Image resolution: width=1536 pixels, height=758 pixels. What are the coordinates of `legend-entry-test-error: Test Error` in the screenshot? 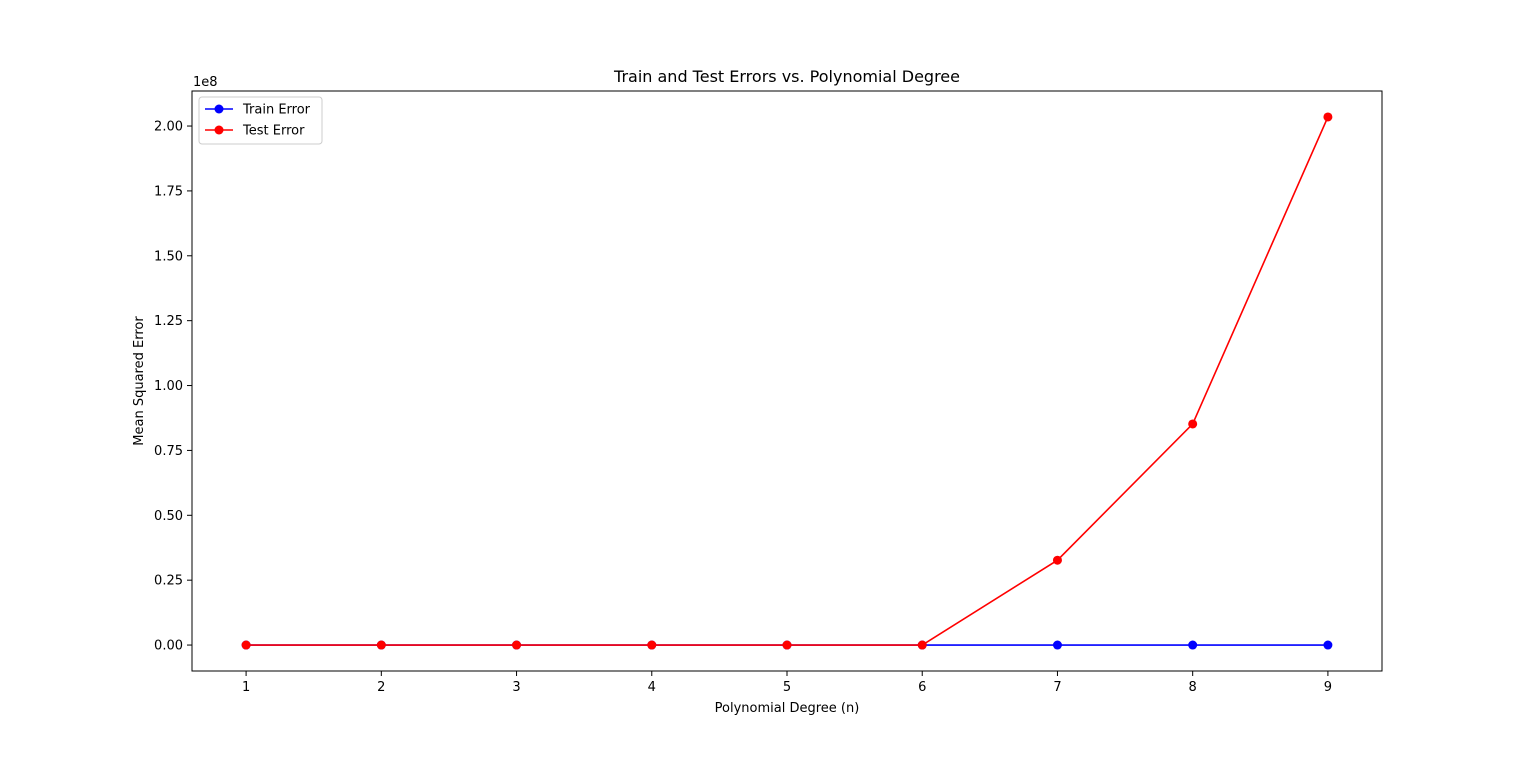 It's located at (255, 131).